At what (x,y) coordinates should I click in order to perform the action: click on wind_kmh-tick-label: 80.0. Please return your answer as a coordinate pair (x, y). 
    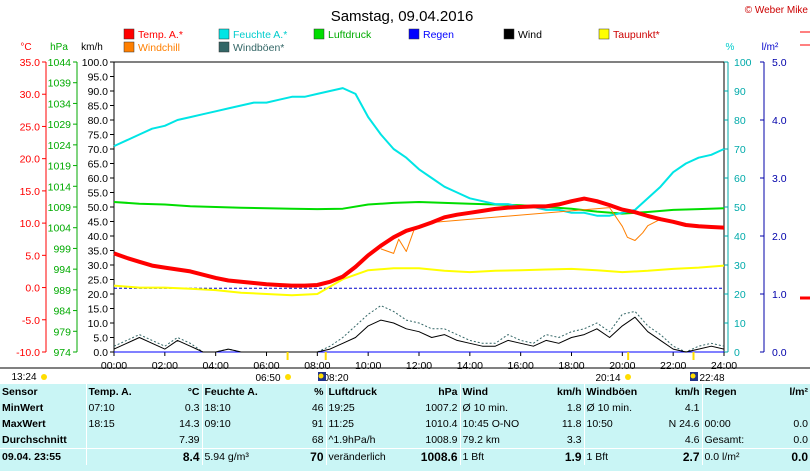
    Looking at the image, I should click on (98, 121).